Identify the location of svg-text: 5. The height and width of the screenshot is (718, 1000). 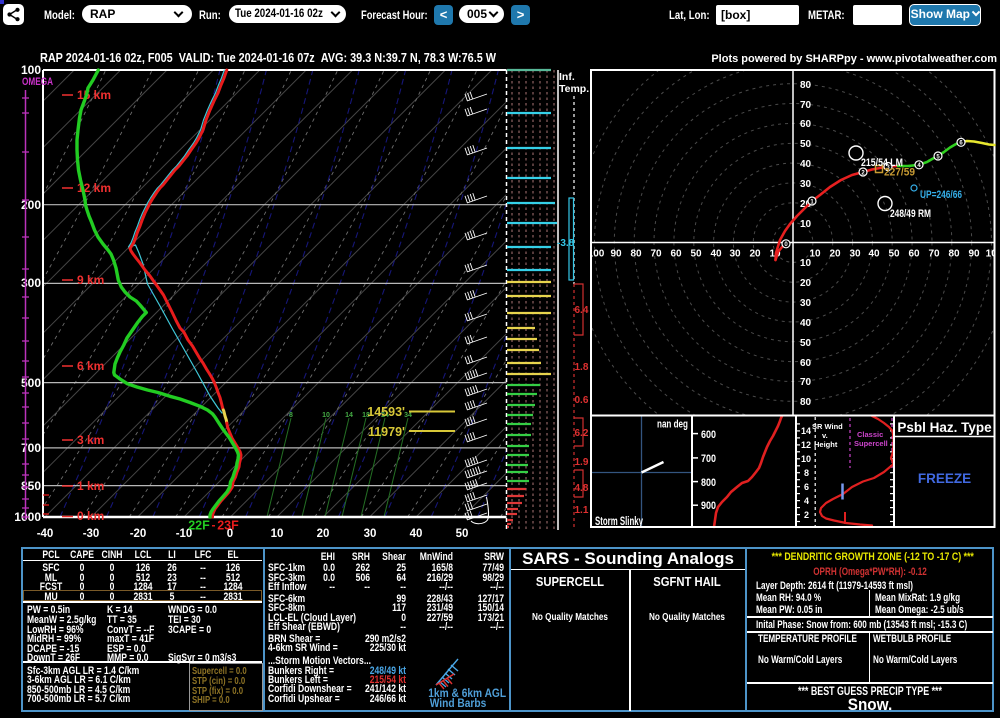
(938, 157).